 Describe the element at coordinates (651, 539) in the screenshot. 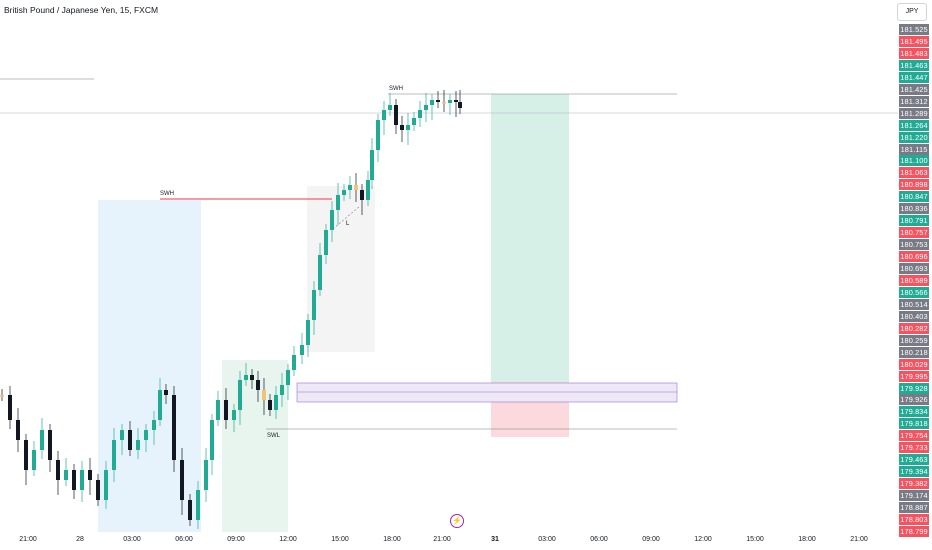

I see `time-label: 09:00` at that location.